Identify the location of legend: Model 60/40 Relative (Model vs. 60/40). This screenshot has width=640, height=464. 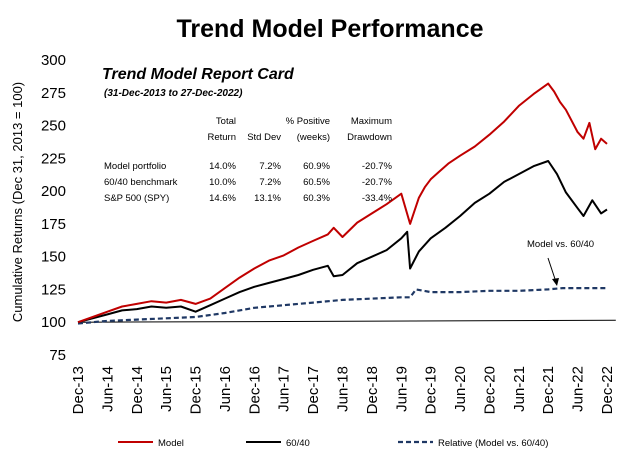
(333, 443).